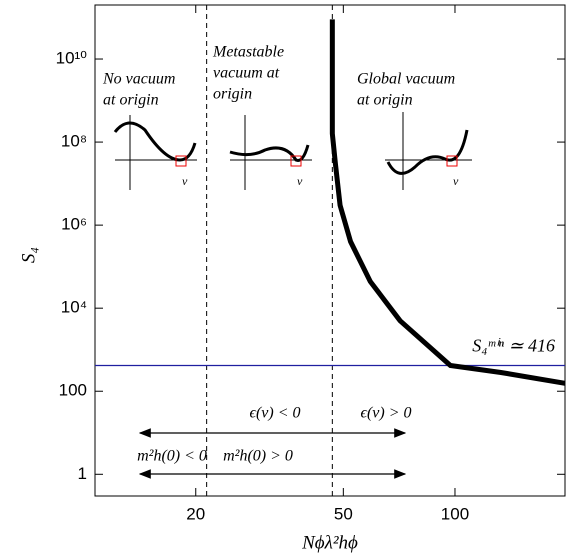 This screenshot has width=568, height=556. I want to click on arrow-label: m²h(0) > 0, so click(258, 456).